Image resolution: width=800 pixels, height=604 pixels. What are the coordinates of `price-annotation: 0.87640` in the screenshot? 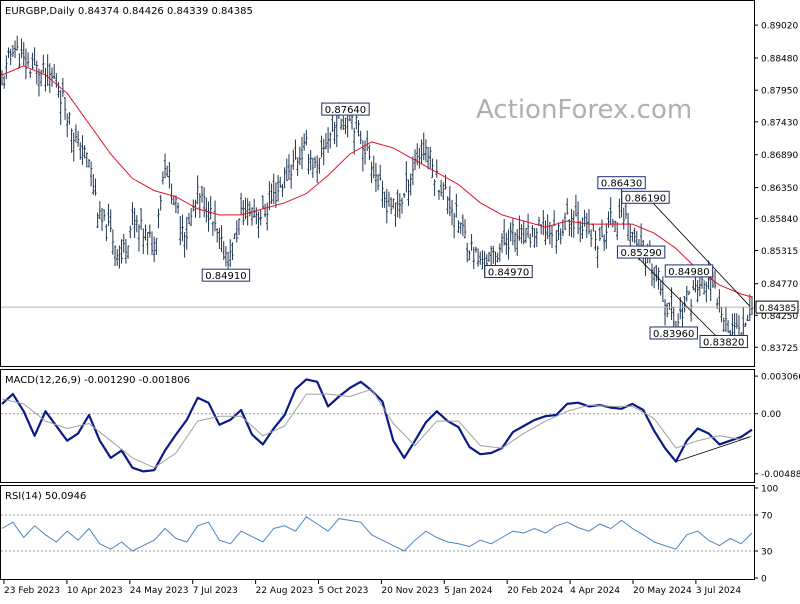 It's located at (345, 109).